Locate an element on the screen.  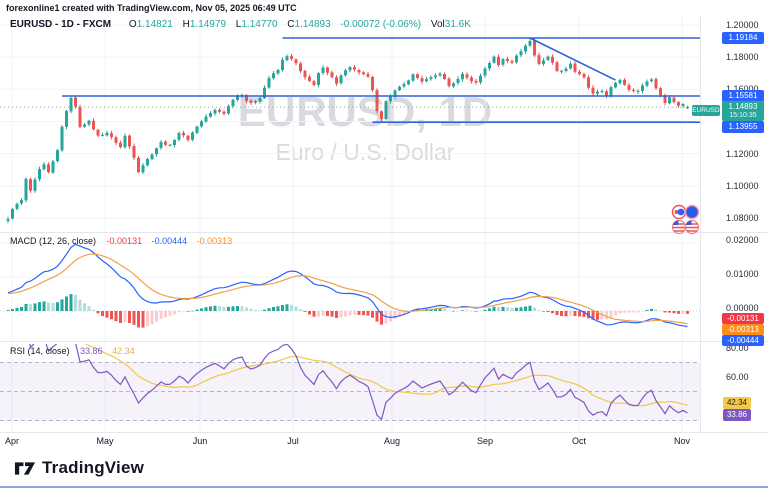
volume-label: Vol is located at coordinates (437, 24).